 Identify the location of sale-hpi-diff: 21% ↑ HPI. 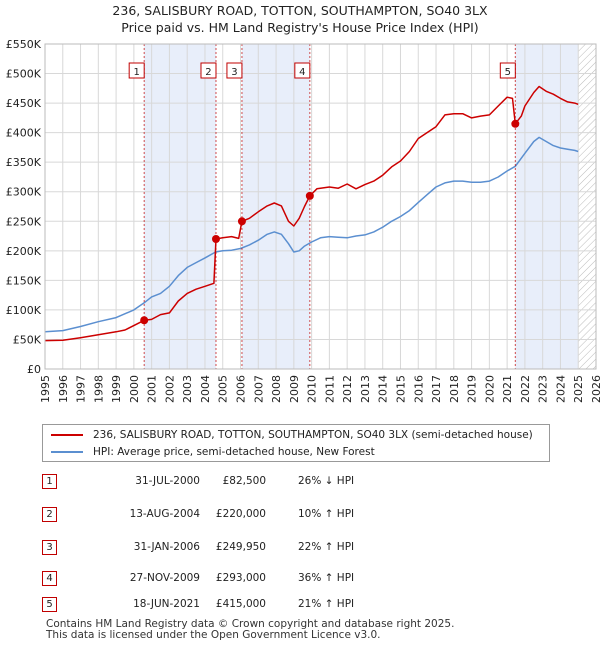
(326, 604).